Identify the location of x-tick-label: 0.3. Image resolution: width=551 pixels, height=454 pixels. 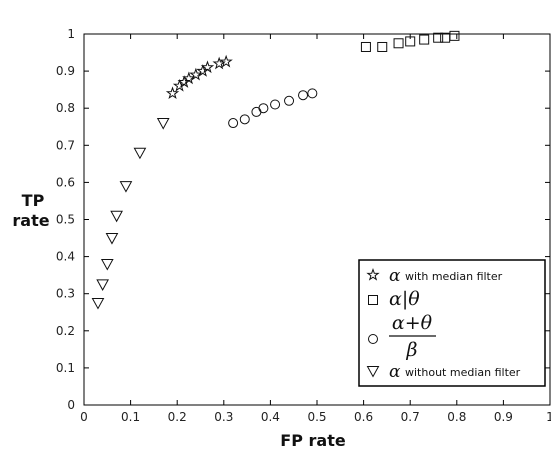
(223, 417).